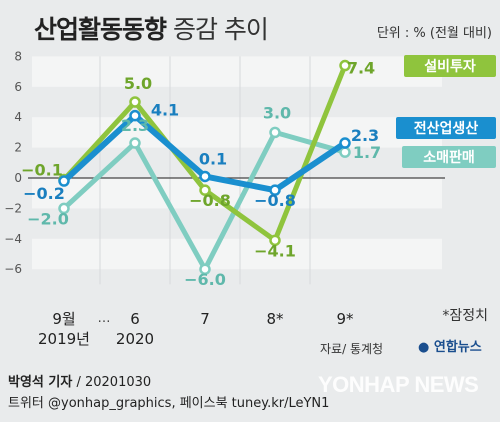 Image resolution: width=500 pixels, height=422 pixels. I want to click on title-sub: 증감 추이, so click(220, 29).